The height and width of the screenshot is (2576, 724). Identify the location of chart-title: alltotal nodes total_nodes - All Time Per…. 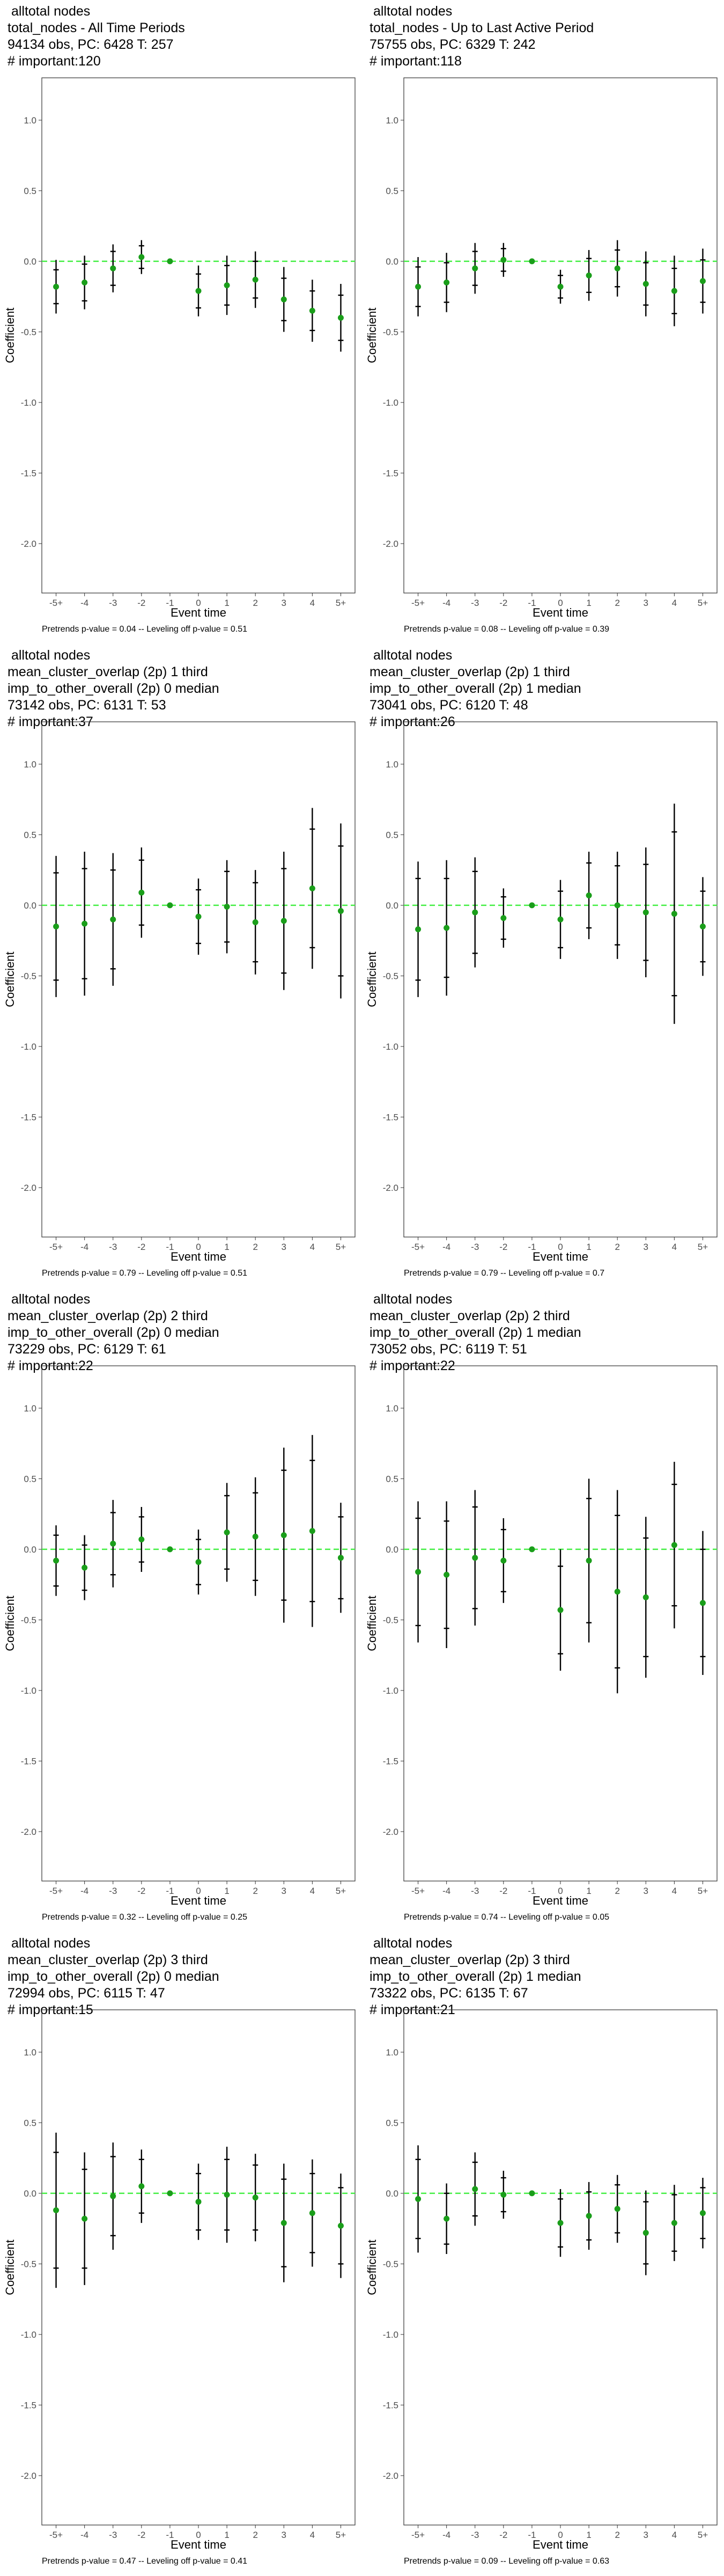
(96, 36).